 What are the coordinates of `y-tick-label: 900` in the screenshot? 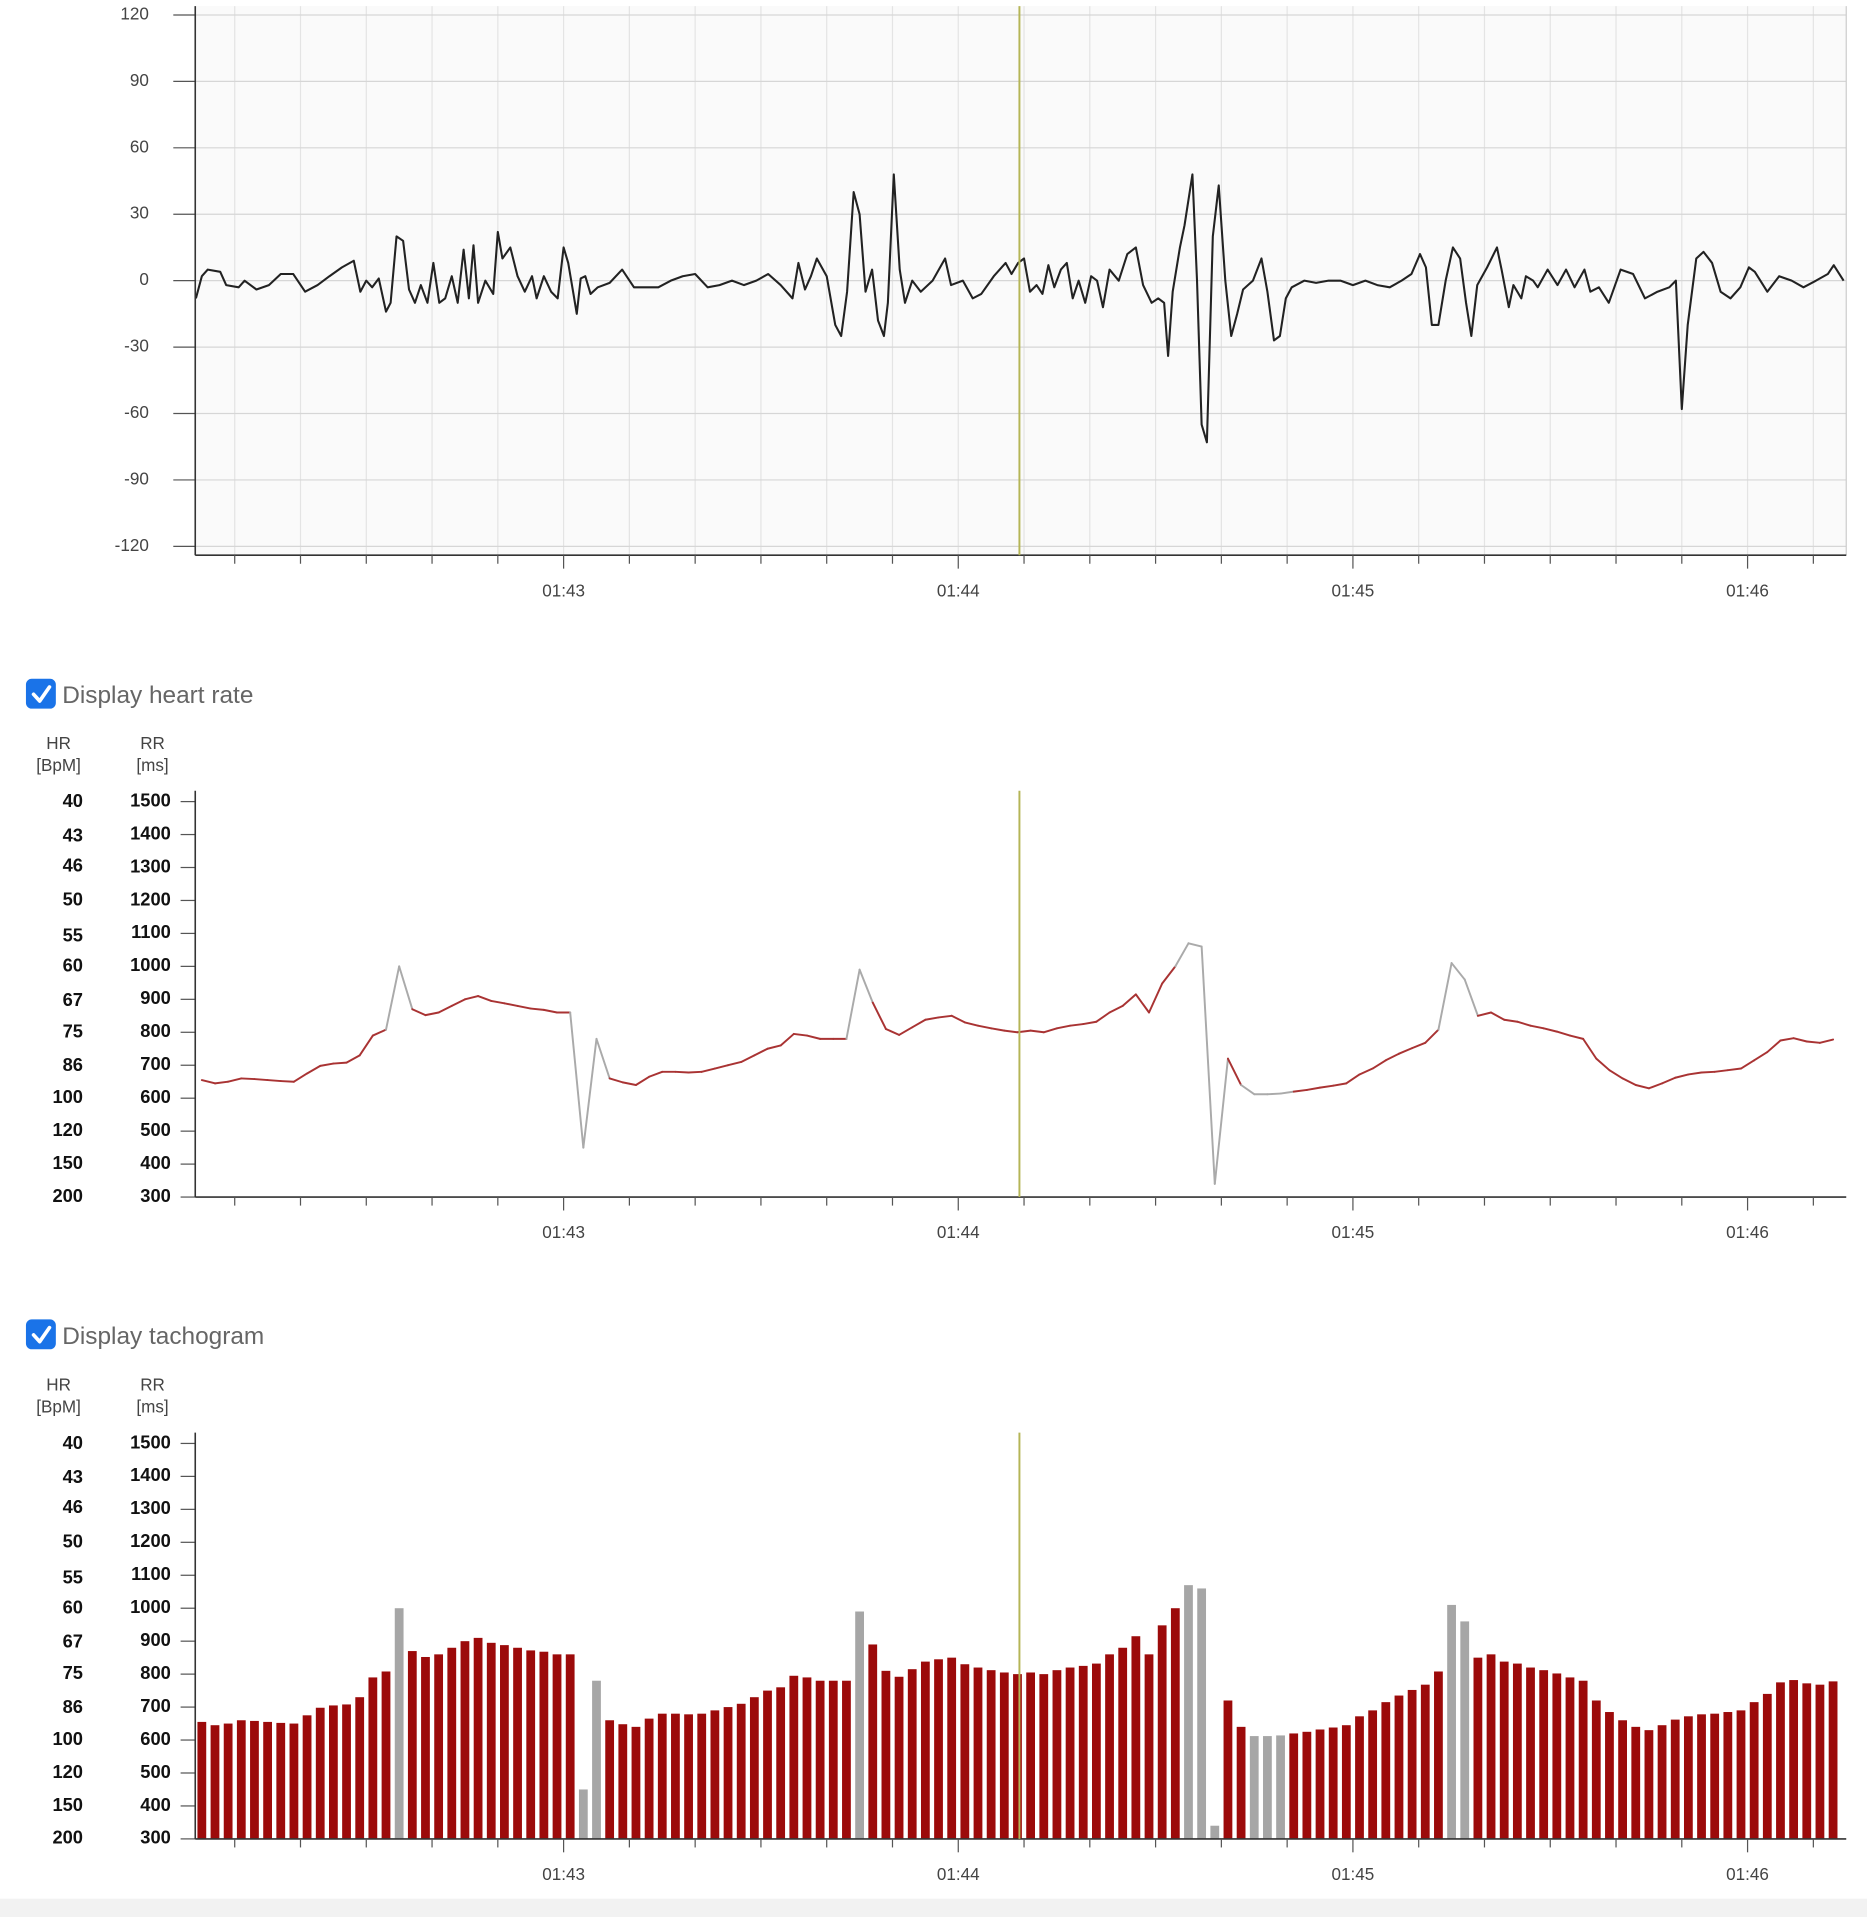 It's located at (155, 997).